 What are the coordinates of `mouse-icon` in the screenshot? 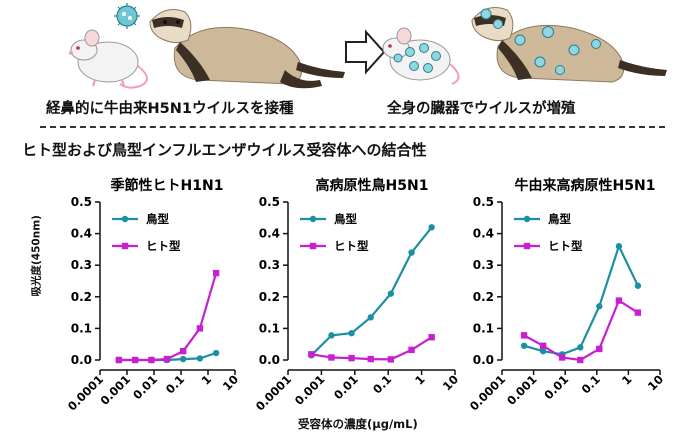 It's located at (108, 59).